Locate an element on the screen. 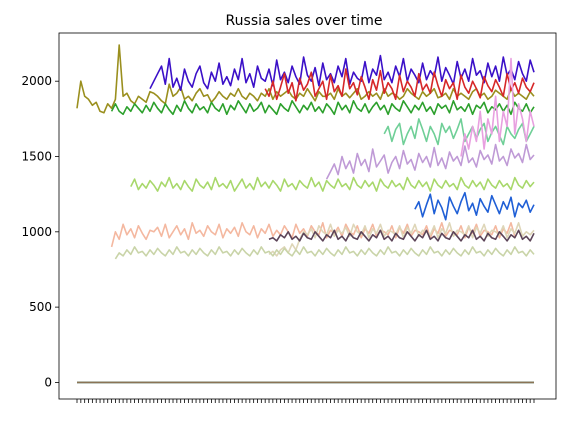  y-tick-label: 1000 is located at coordinates (36, 232).